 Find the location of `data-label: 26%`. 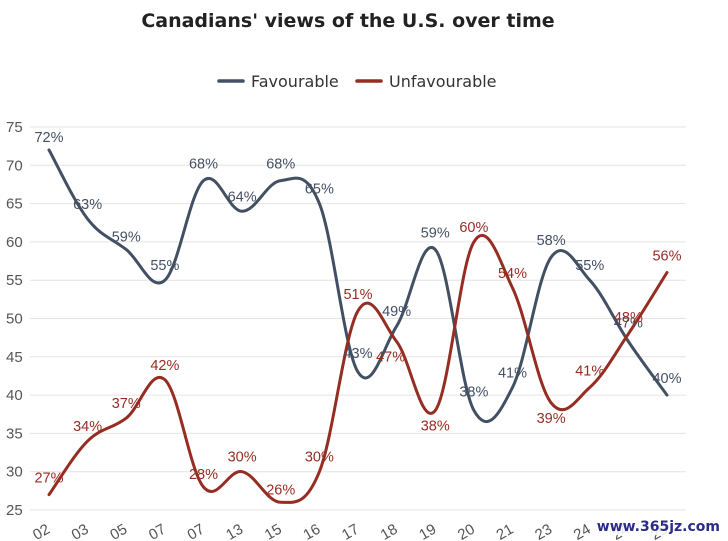

data-label: 26% is located at coordinates (280, 490).